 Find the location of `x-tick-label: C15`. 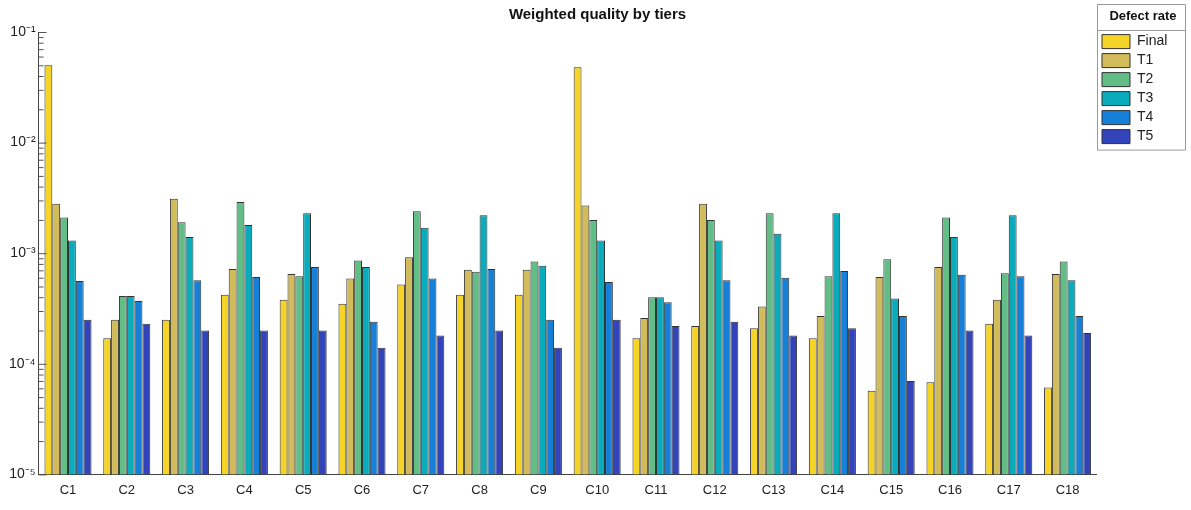

x-tick-label: C15 is located at coordinates (891, 489).